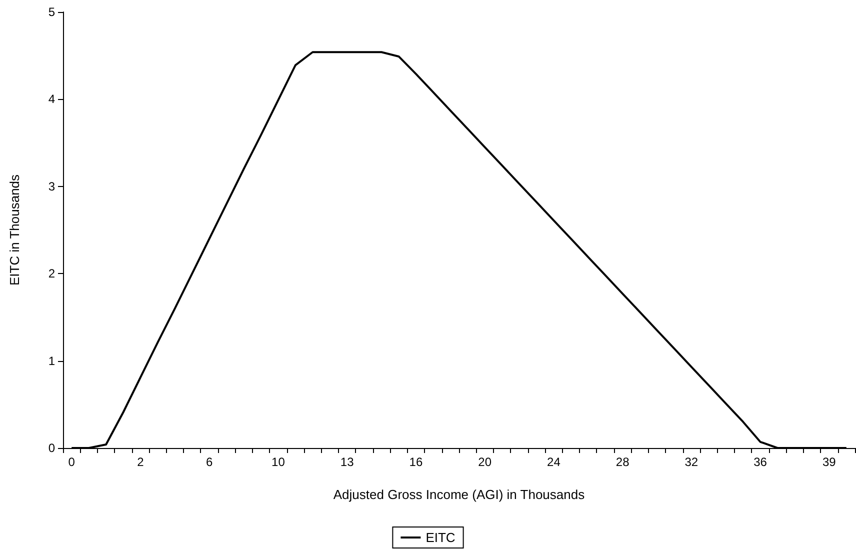 This screenshot has width=856, height=554. Describe the element at coordinates (459, 494) in the screenshot. I see `x-axis-title: Adjusted Gross Income (AGI) in Thousands` at that location.